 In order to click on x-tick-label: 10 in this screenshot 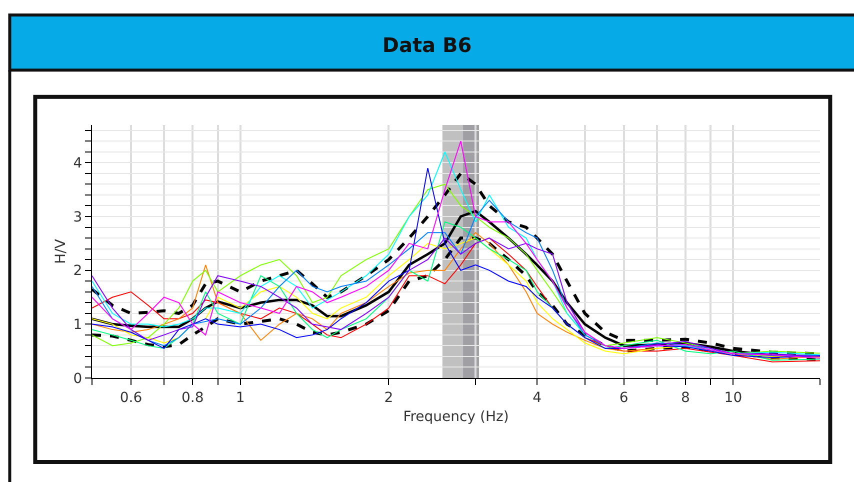, I will do `click(733, 398)`.